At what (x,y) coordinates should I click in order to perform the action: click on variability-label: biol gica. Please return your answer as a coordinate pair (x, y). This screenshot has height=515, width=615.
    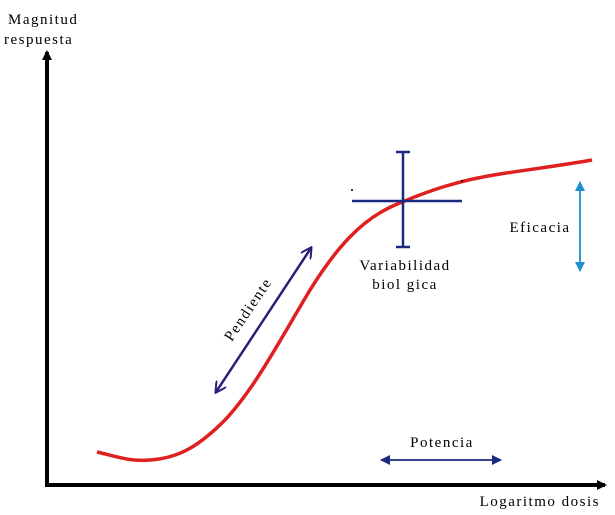
    Looking at the image, I should click on (405, 285).